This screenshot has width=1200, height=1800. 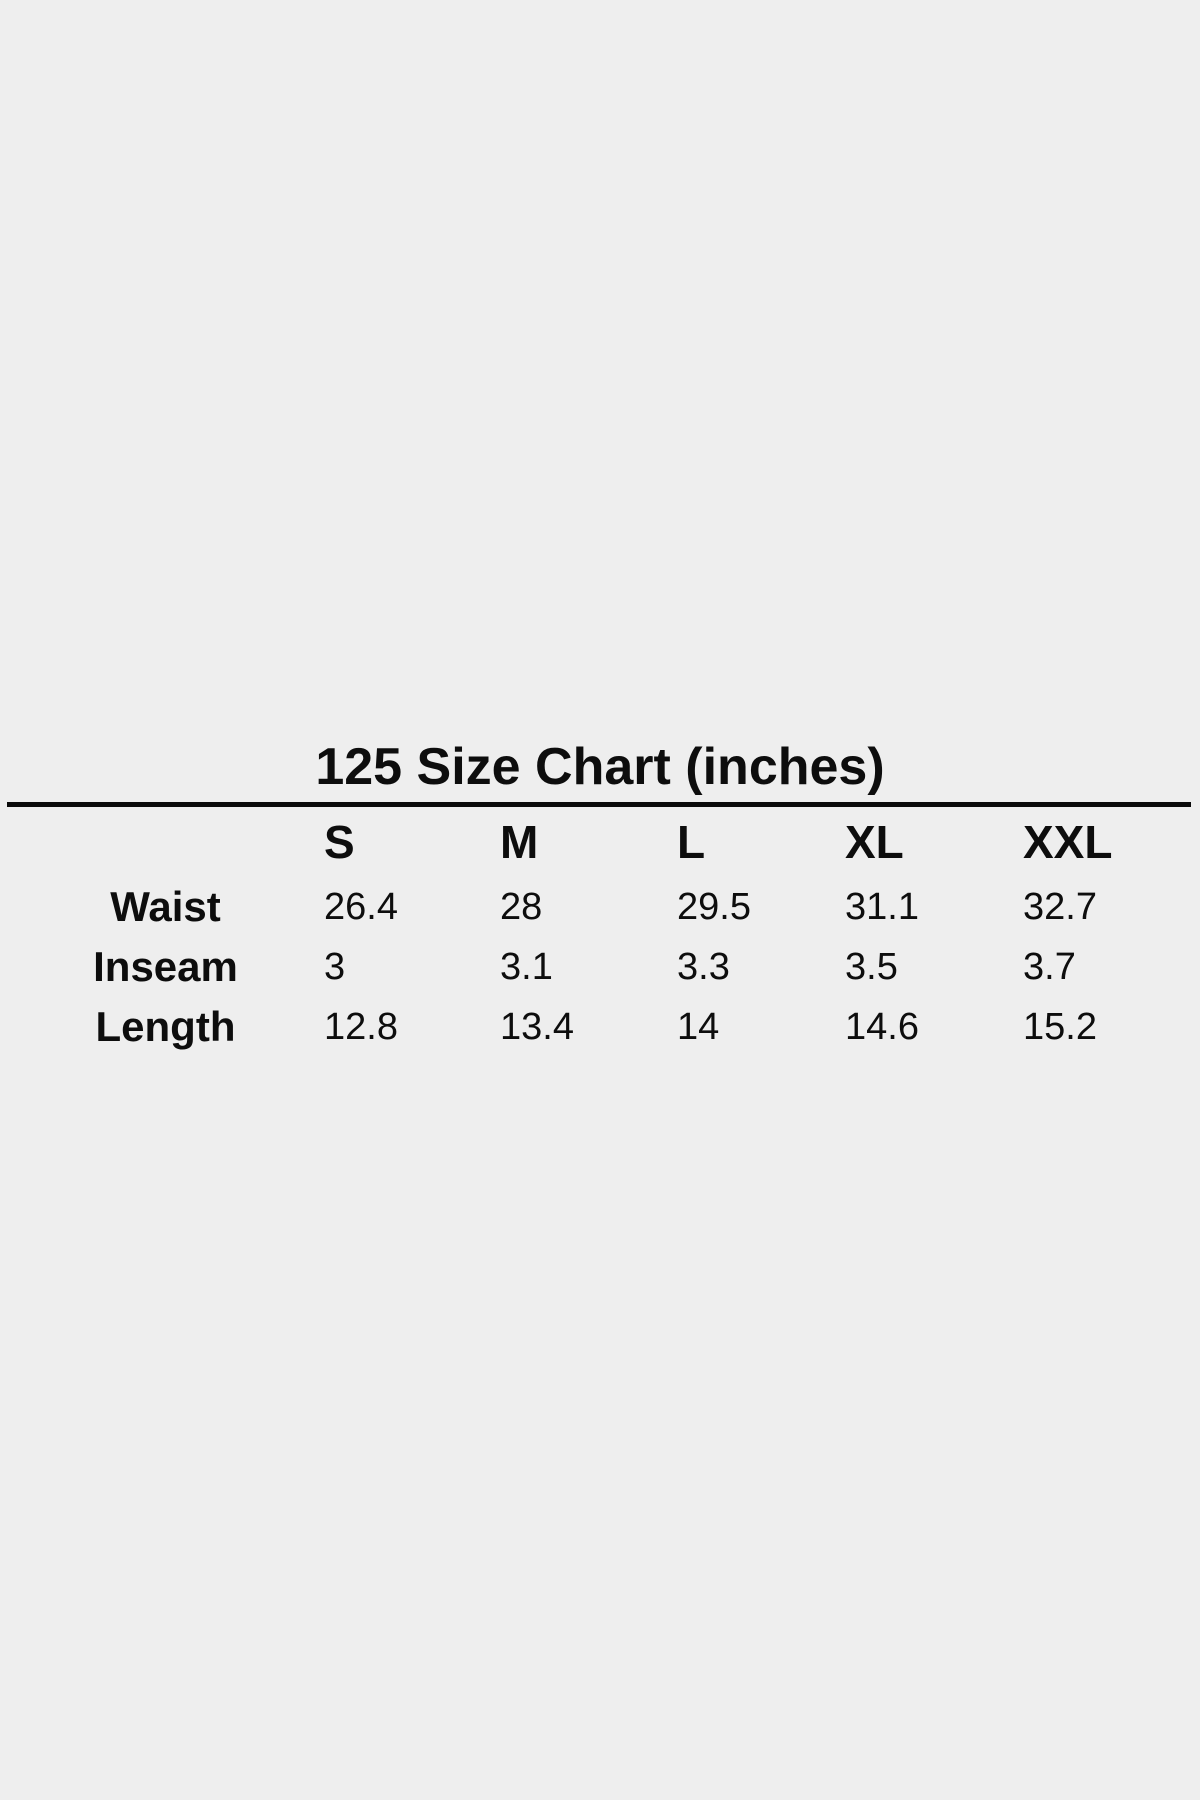 I want to click on cell-inseam-m: 3.1, so click(x=526, y=966).